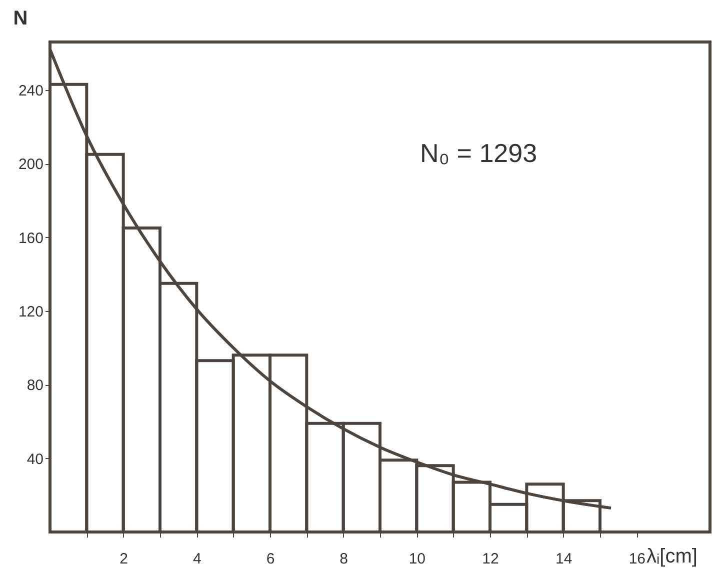 The image size is (727, 573). I want to click on x-tick-label: 12, so click(490, 559).